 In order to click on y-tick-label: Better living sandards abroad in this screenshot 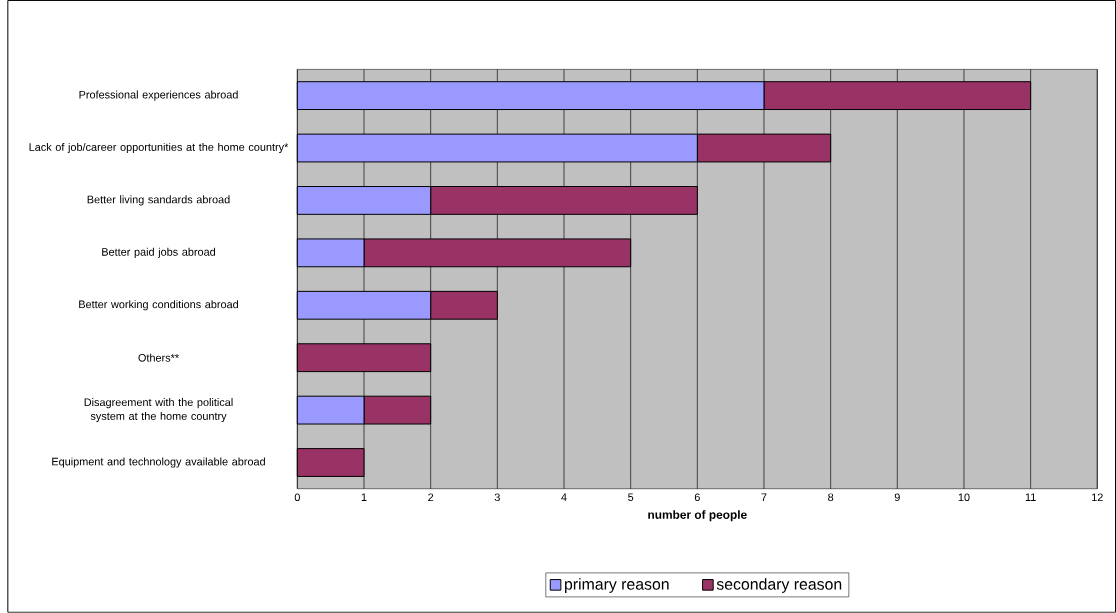, I will do `click(158, 200)`.